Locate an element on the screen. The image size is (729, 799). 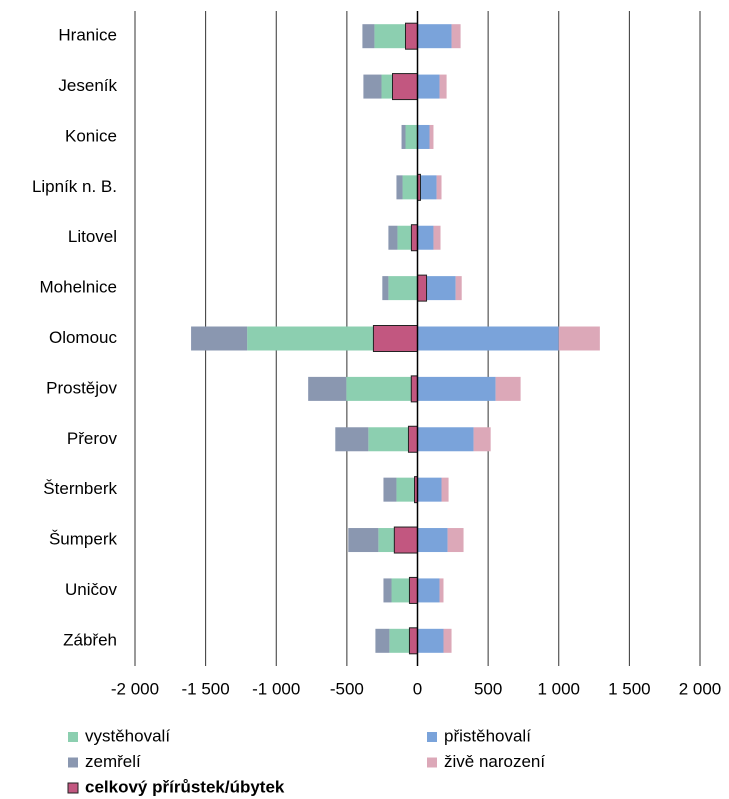
y-tick-label: Mohelnice is located at coordinates (79, 287).